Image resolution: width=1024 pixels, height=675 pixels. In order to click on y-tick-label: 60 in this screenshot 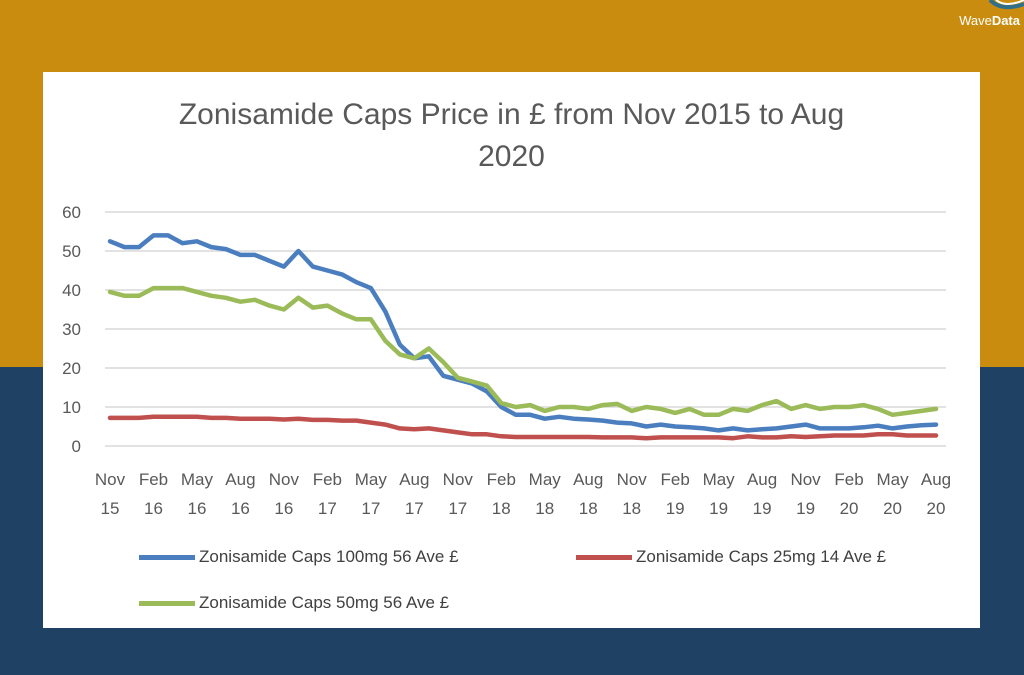, I will do `click(71, 212)`.